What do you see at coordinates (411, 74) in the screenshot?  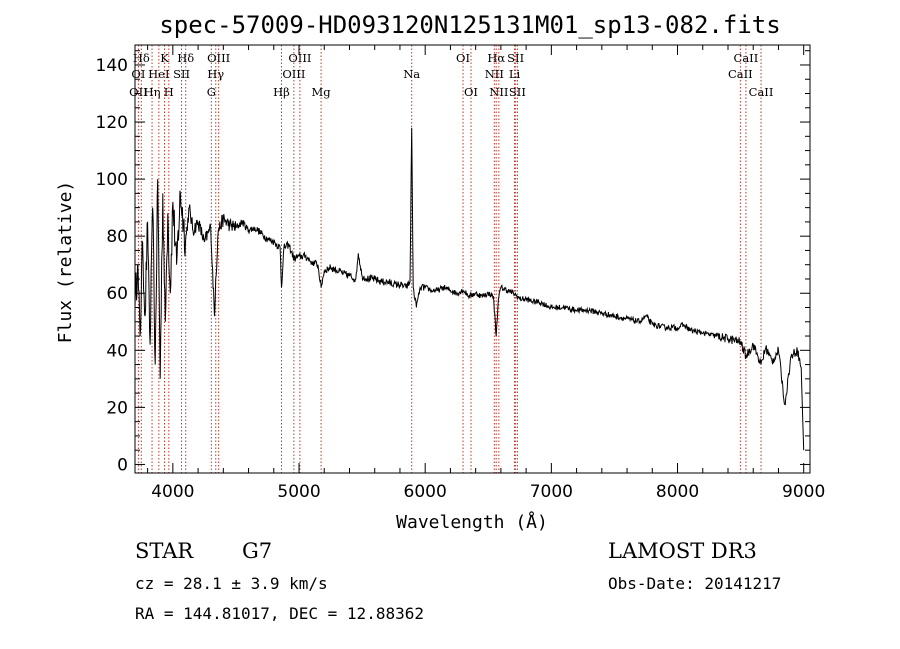 I see `line-label: Na` at bounding box center [411, 74].